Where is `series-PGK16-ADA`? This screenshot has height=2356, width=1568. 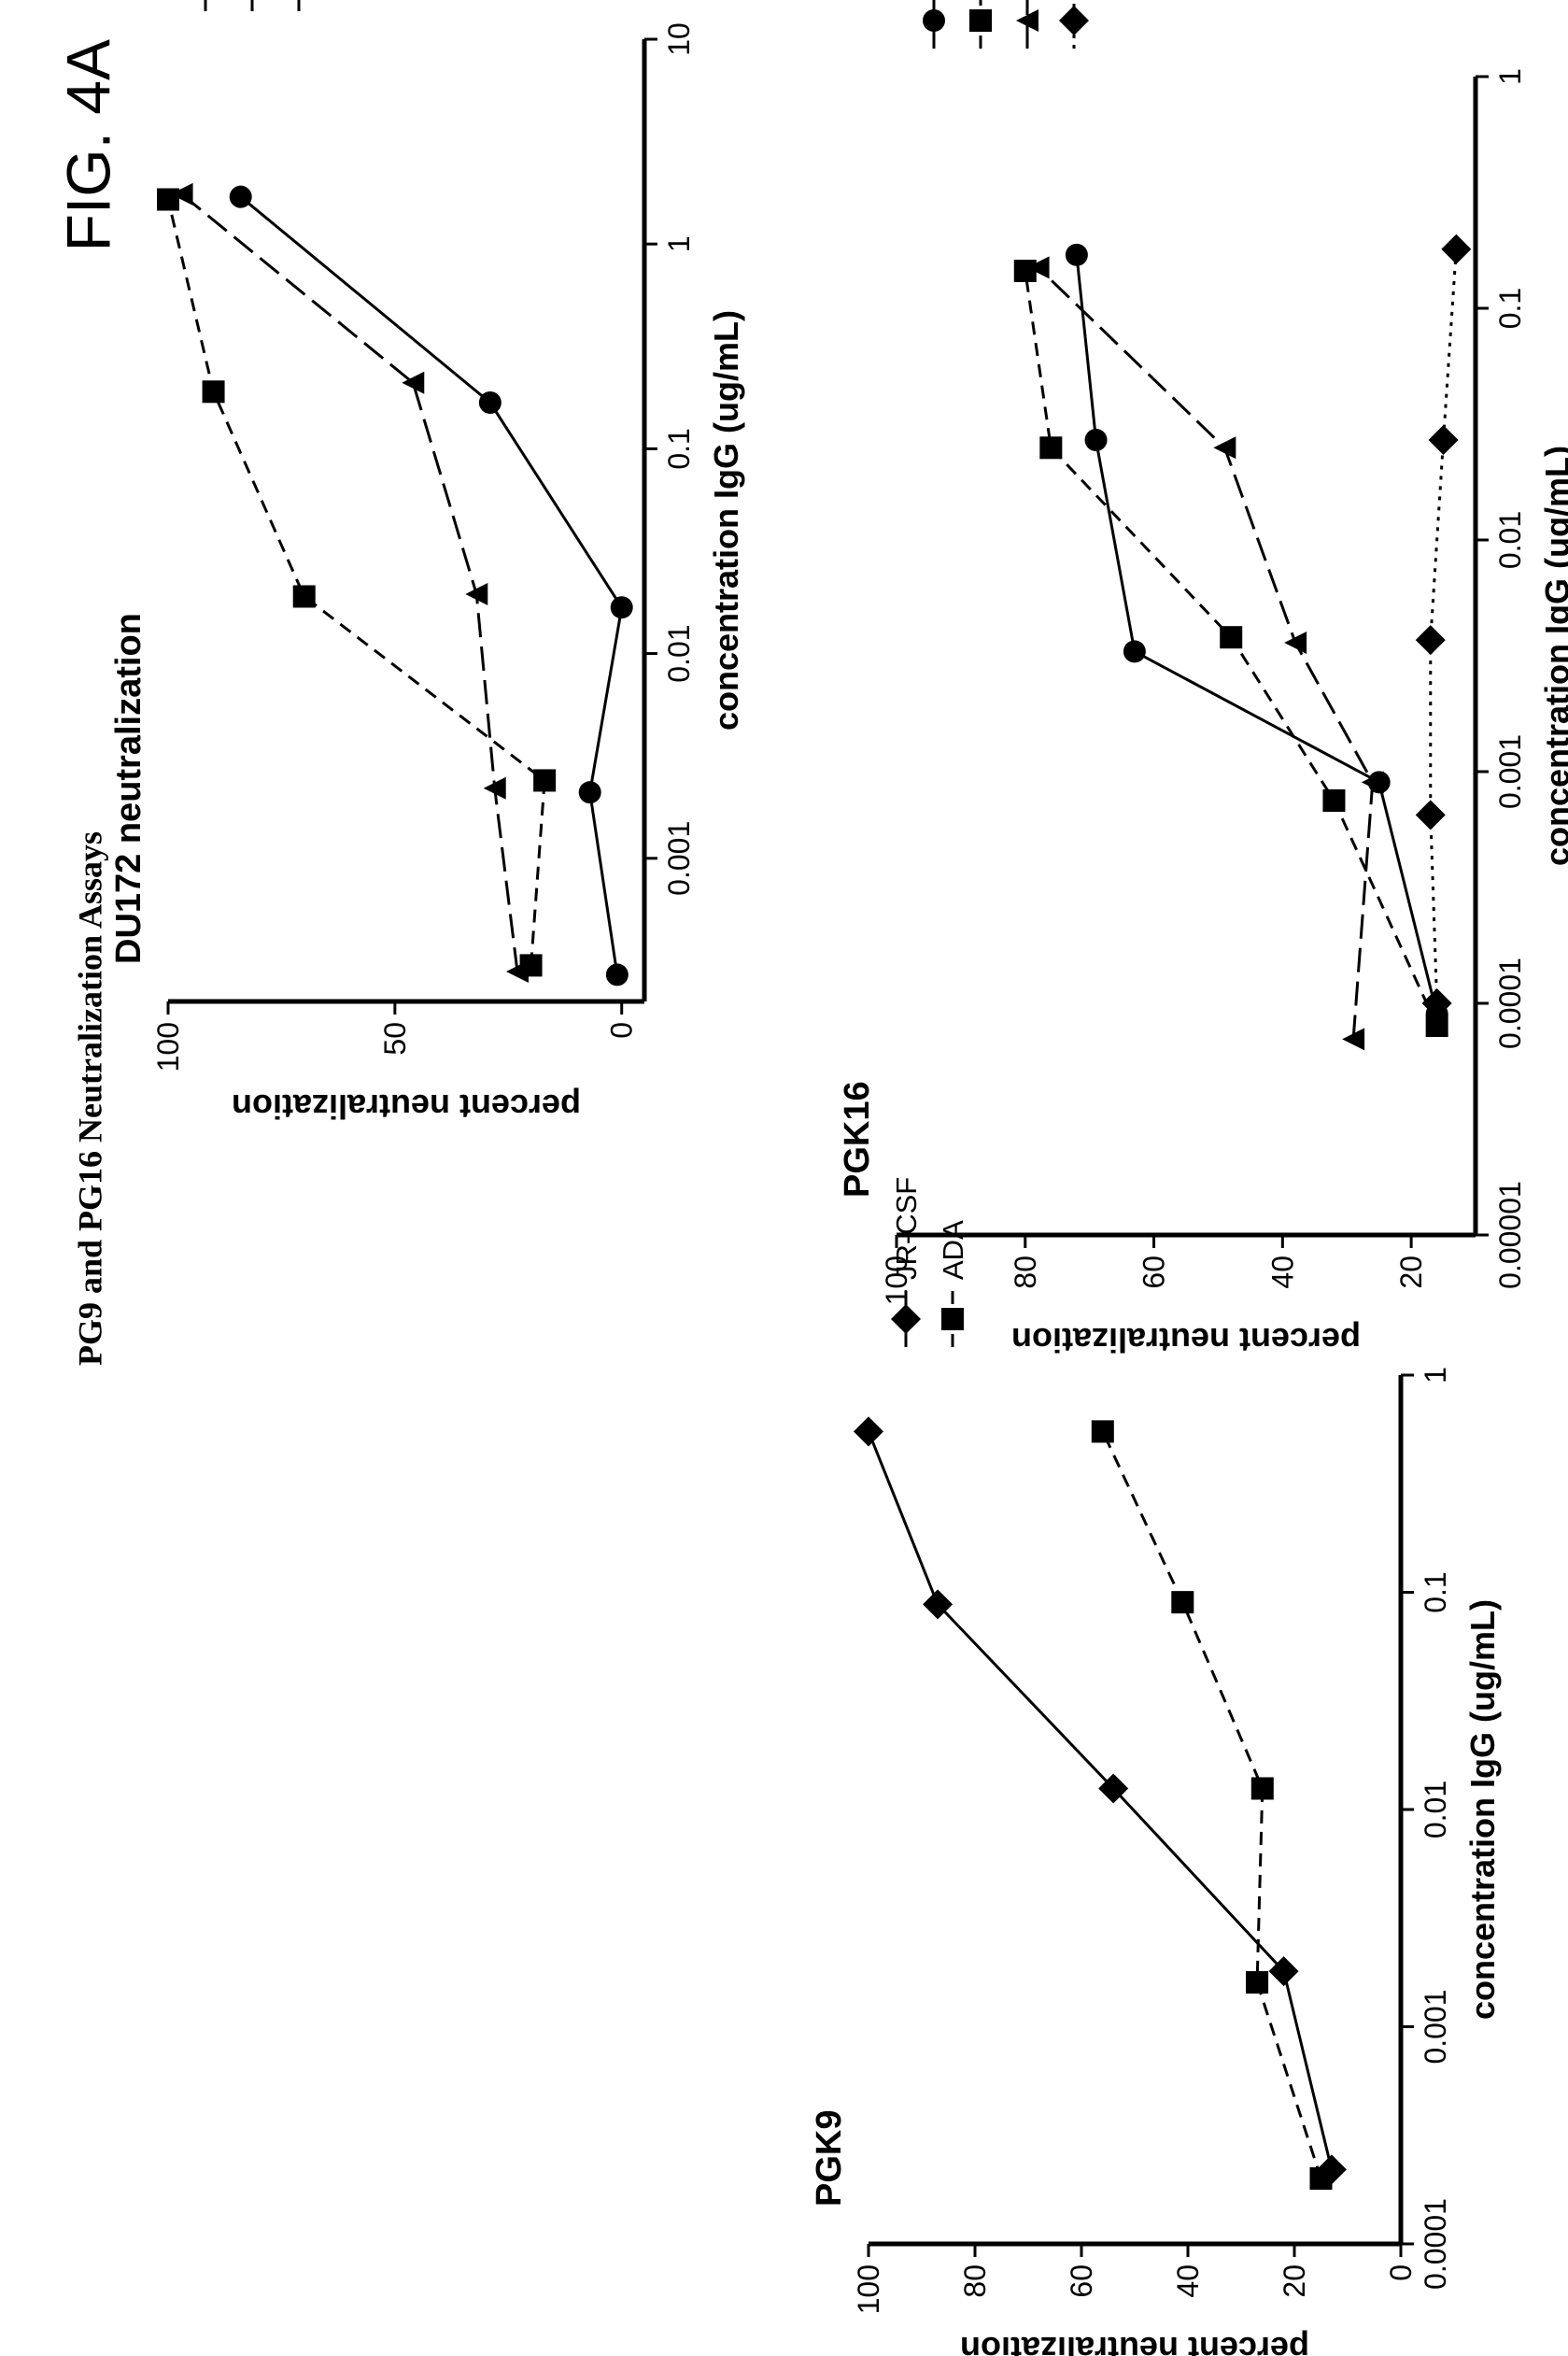 series-PGK16-ADA is located at coordinates (1230, 648).